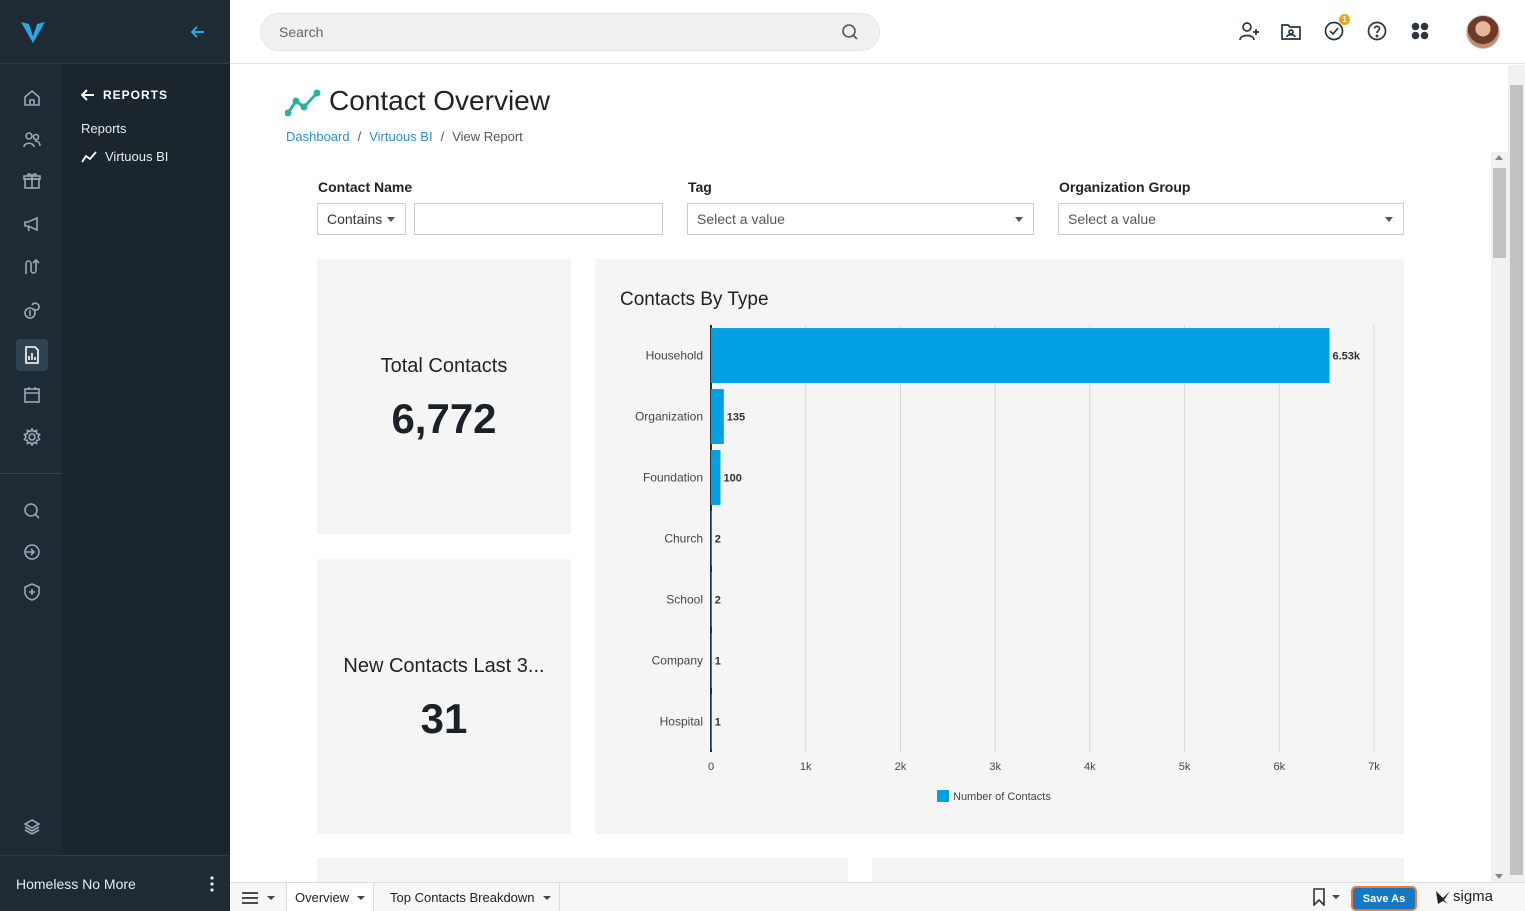  Describe the element at coordinates (1499, 157) in the screenshot. I see `scroll-up-icon` at that location.